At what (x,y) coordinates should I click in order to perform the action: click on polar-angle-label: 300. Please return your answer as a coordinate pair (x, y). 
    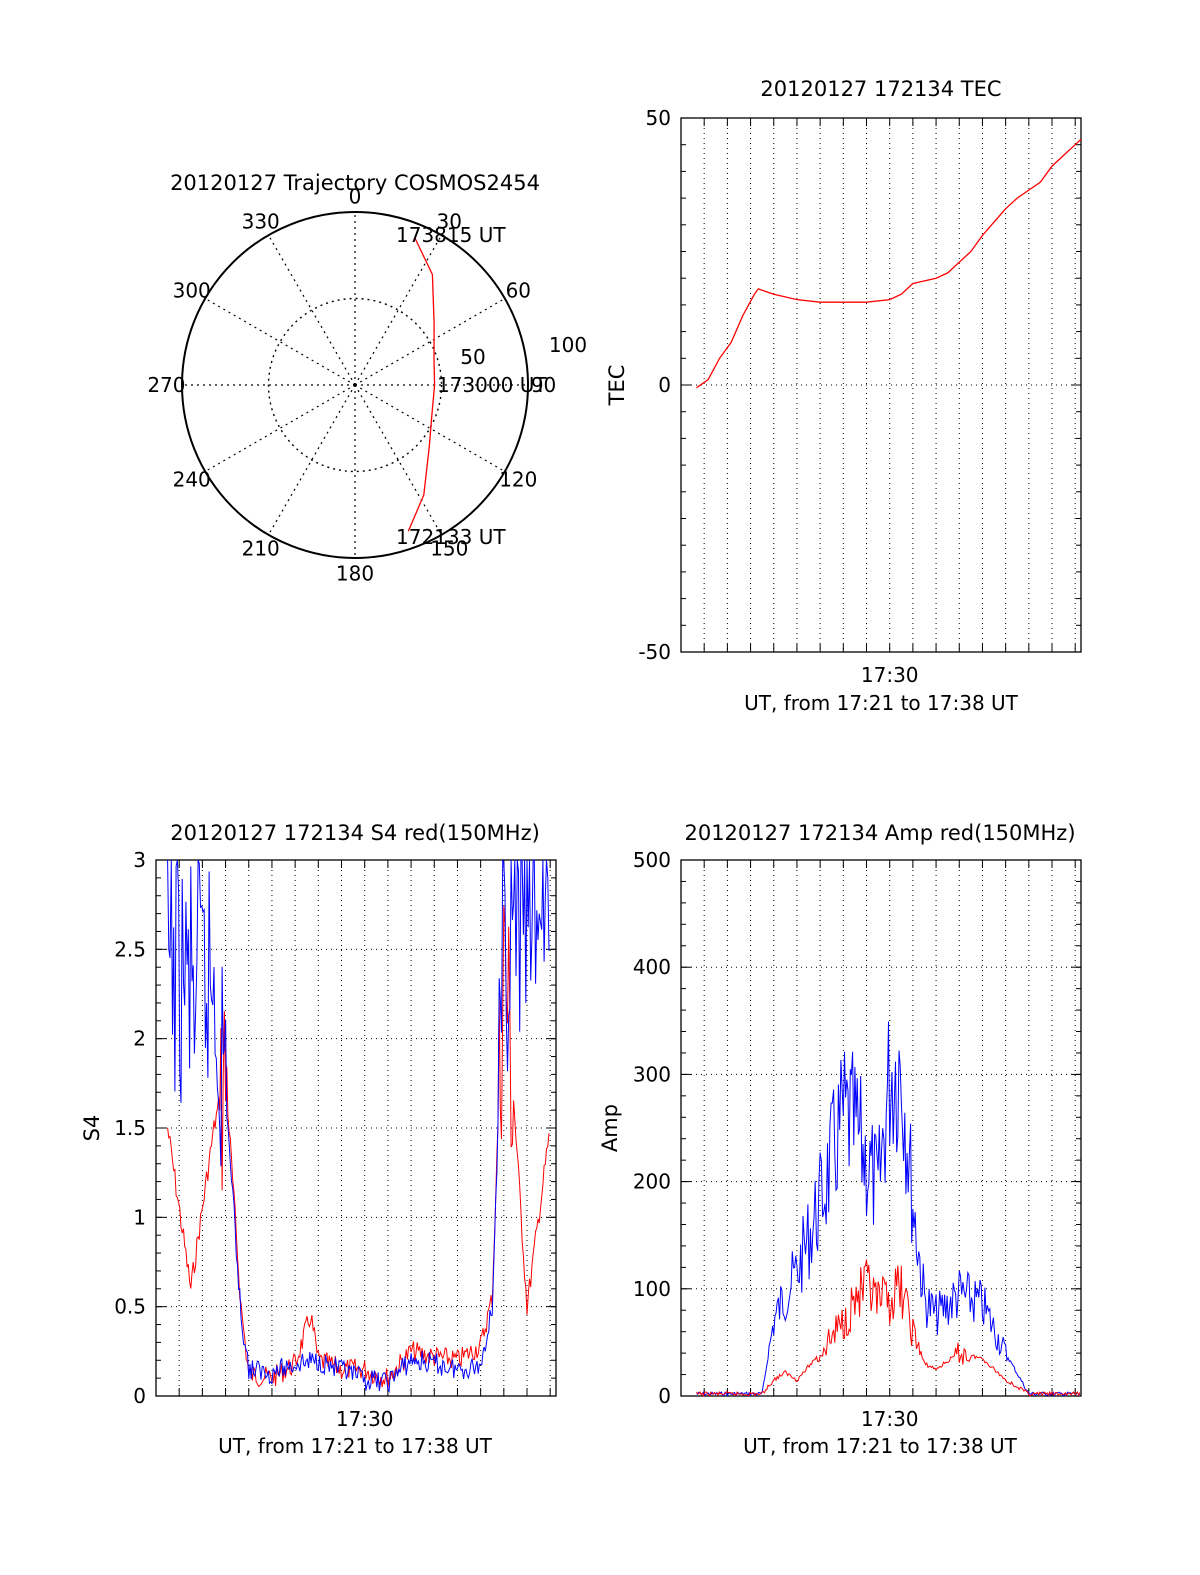
    Looking at the image, I should click on (192, 291).